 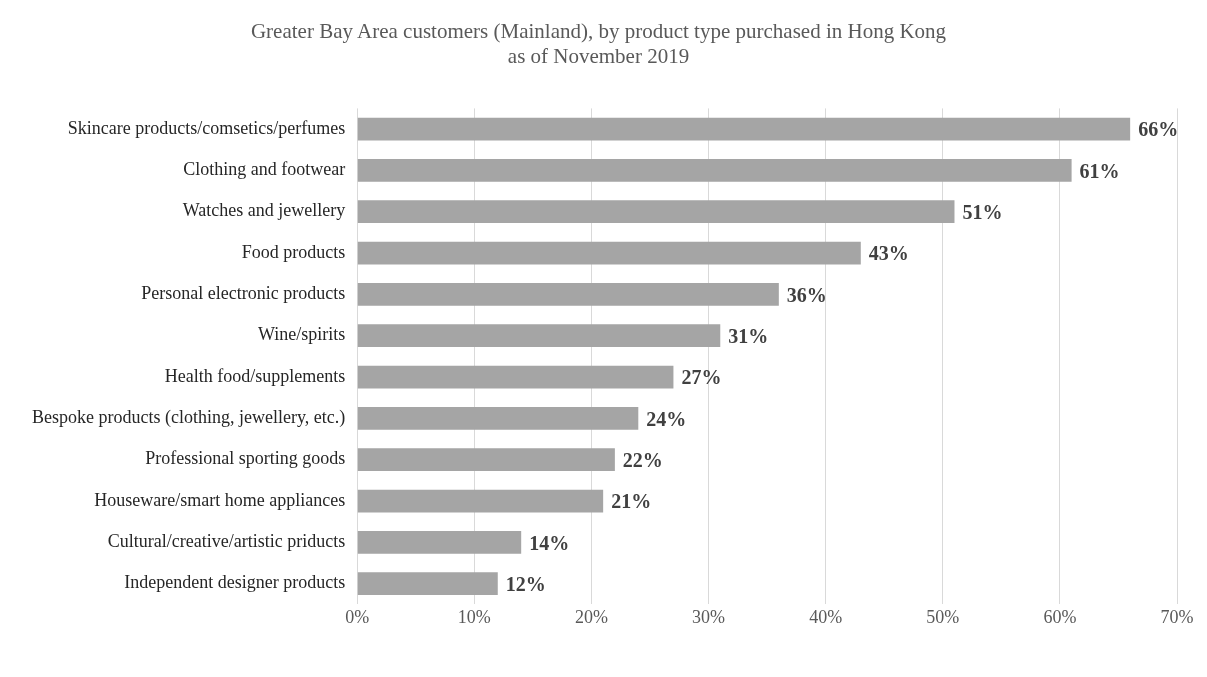 What do you see at coordinates (701, 377) in the screenshot?
I see `data-label: 27%` at bounding box center [701, 377].